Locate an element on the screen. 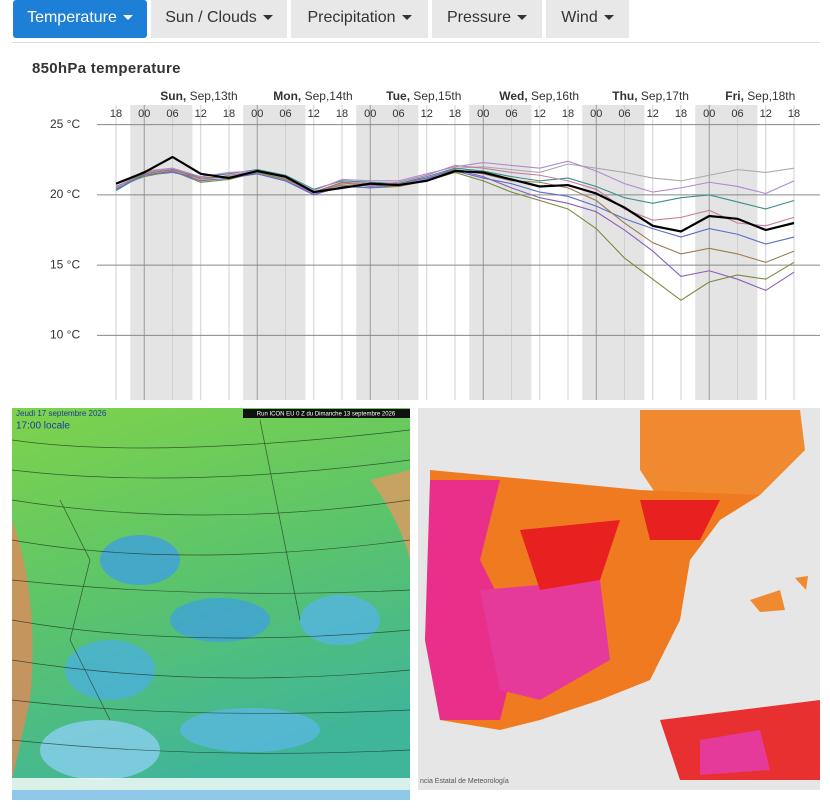 Image resolution: width=830 pixels, height=810 pixels. map-date: Jeudi 17 septembre 2026 is located at coordinates (61, 413).